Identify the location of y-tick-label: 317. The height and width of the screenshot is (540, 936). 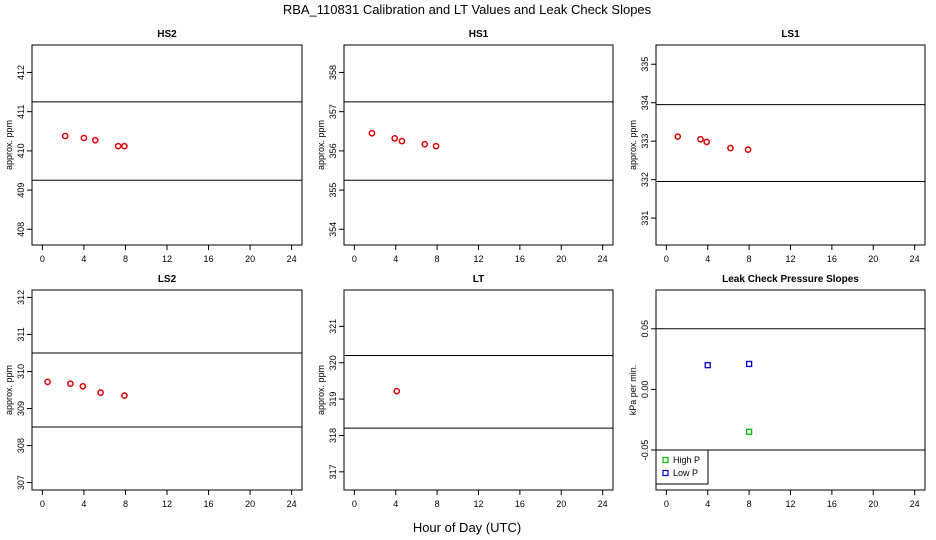
(333, 471).